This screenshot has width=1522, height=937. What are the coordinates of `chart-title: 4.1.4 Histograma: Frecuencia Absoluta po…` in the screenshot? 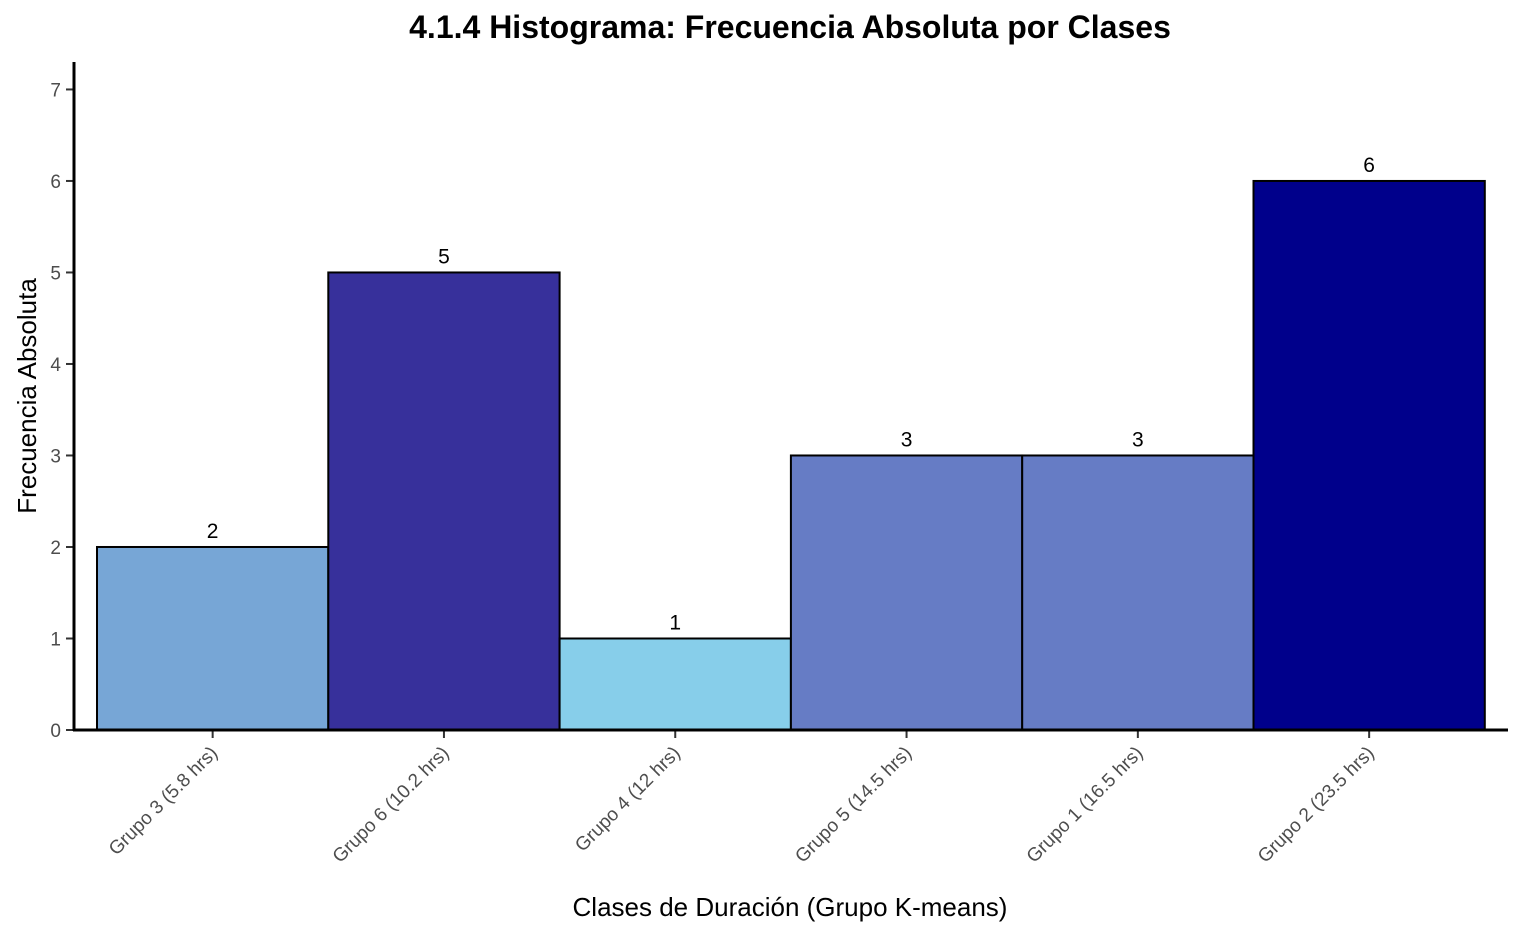 It's located at (790, 27).